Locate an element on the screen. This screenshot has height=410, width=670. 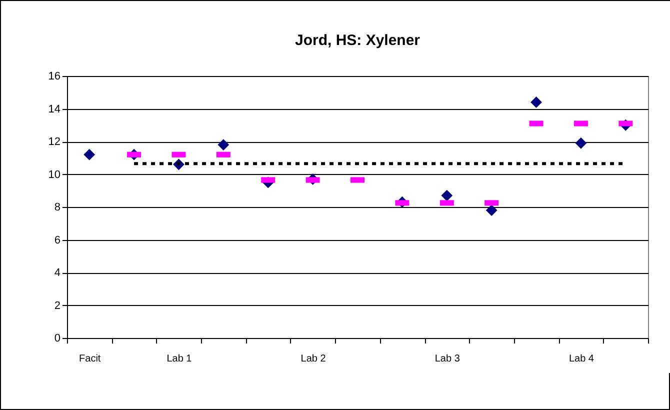
chart-title: Jord, HS: Xylener is located at coordinates (357, 40).